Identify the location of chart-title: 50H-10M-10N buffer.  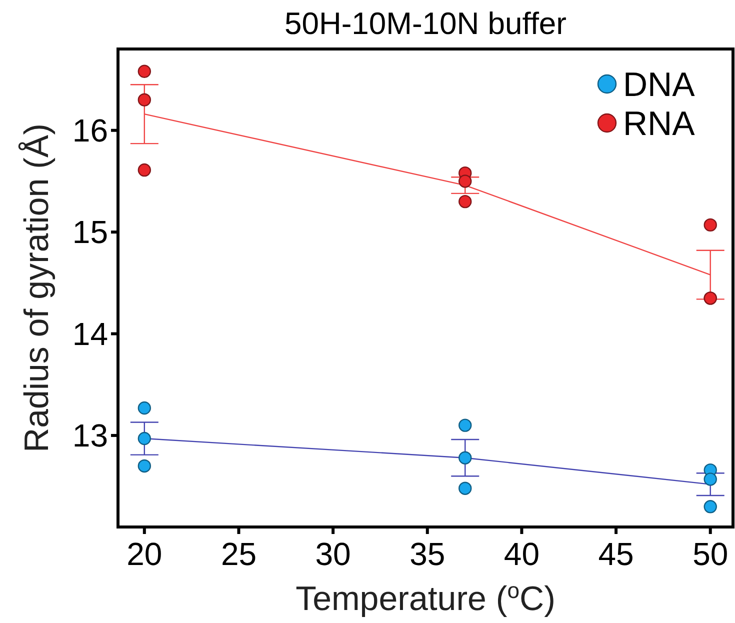
(425, 23).